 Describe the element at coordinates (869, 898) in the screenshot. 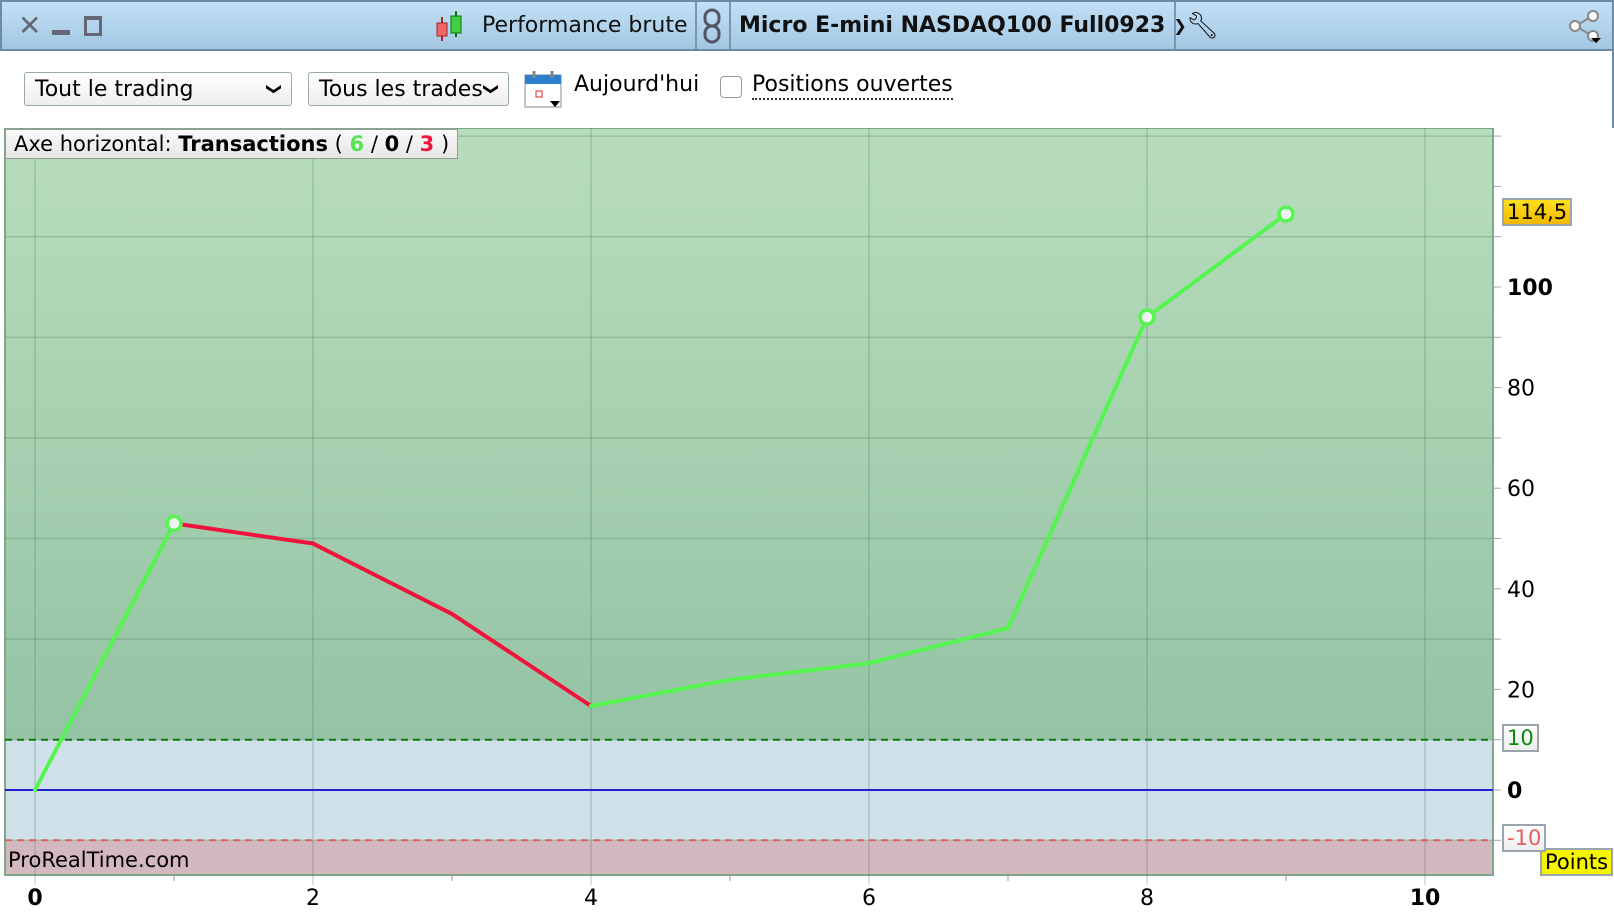

I see `x-tick-label: 6` at that location.